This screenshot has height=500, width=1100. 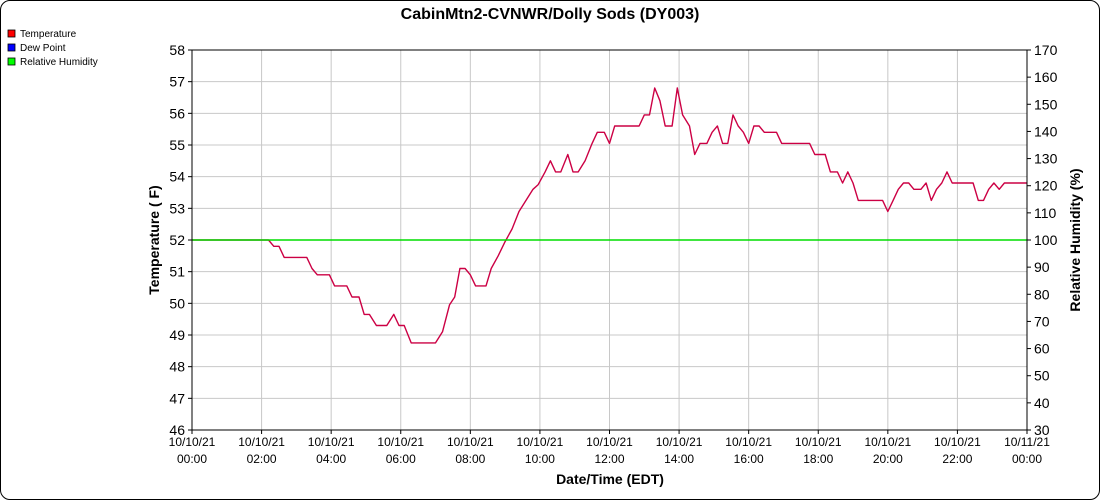 What do you see at coordinates (540, 459) in the screenshot?
I see `x-tick-time: 10:00` at bounding box center [540, 459].